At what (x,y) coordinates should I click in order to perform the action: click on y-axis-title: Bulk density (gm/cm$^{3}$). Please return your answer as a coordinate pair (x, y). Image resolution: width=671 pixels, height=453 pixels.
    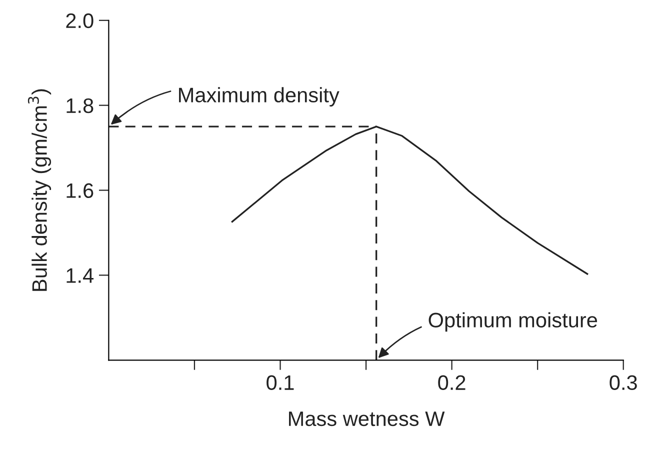
    Looking at the image, I should click on (40, 190).